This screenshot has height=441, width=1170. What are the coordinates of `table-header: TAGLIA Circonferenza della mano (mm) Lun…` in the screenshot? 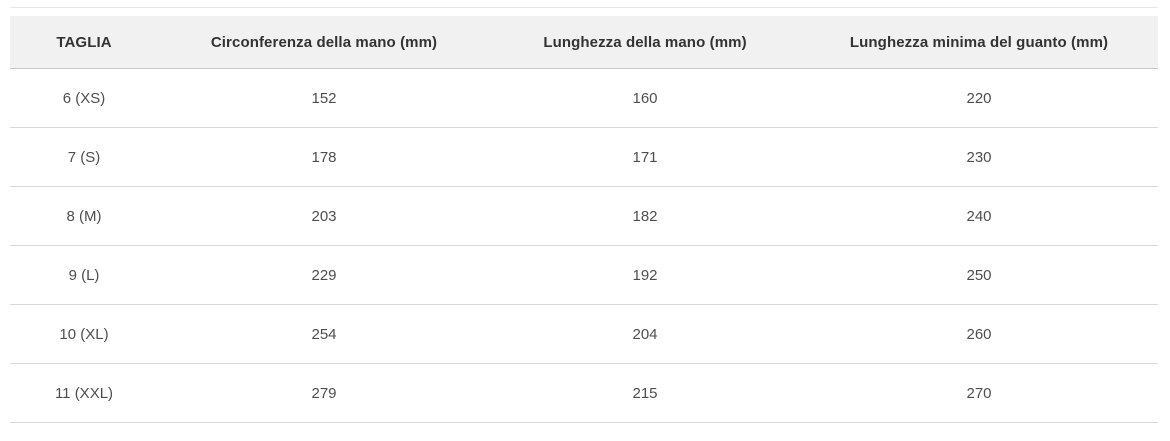 It's located at (584, 42).